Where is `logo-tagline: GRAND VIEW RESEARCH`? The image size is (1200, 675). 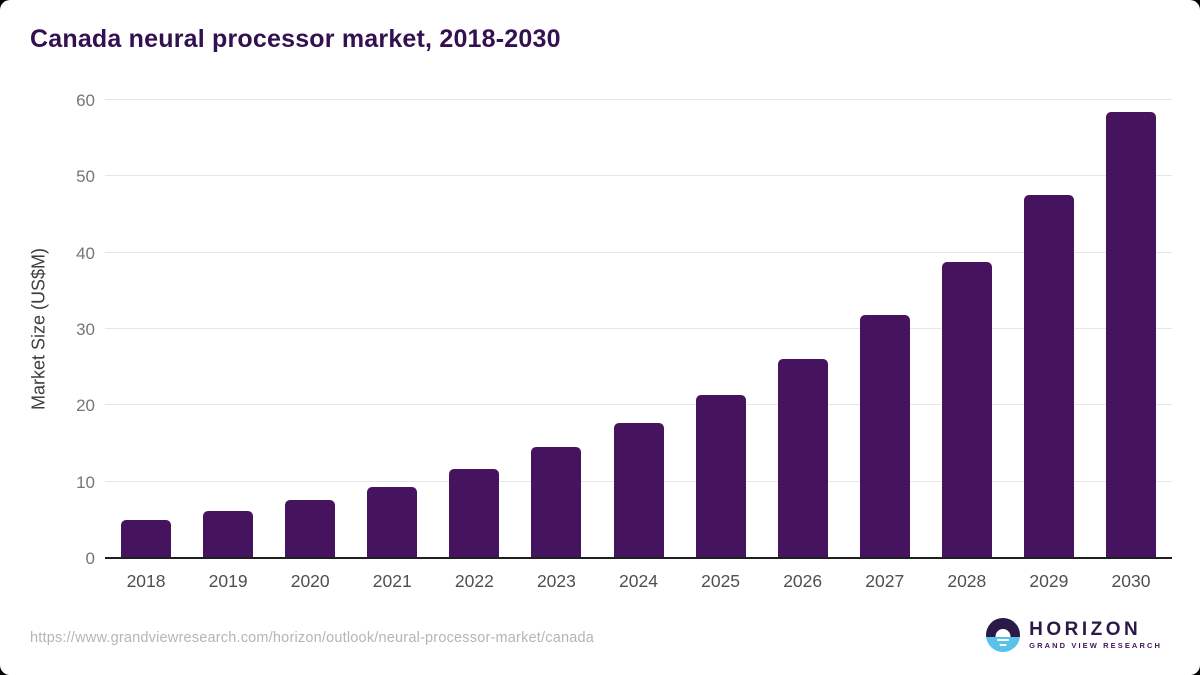 logo-tagline: GRAND VIEW RESEARCH is located at coordinates (1095, 646).